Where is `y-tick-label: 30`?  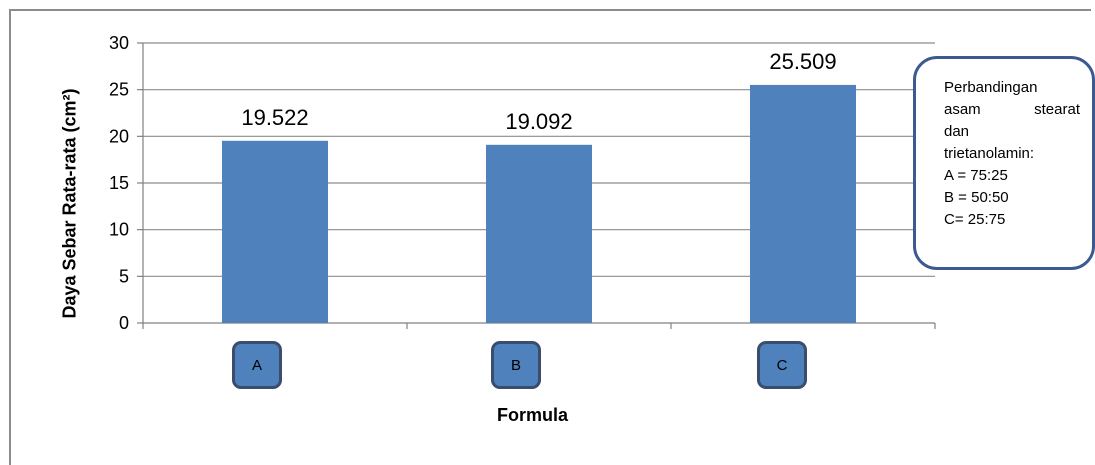 y-tick-label: 30 is located at coordinates (119, 43).